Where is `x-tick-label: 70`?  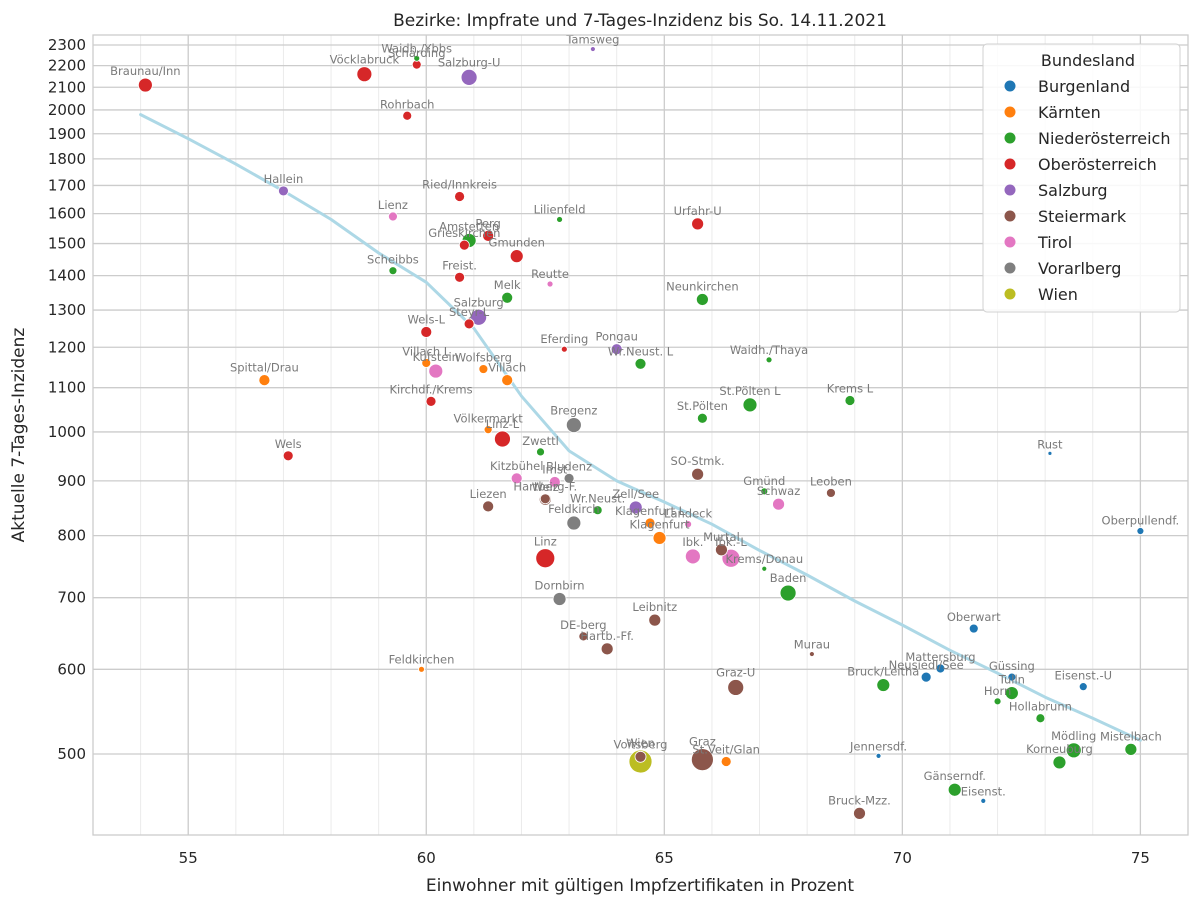
x-tick-label: 70 is located at coordinates (902, 858).